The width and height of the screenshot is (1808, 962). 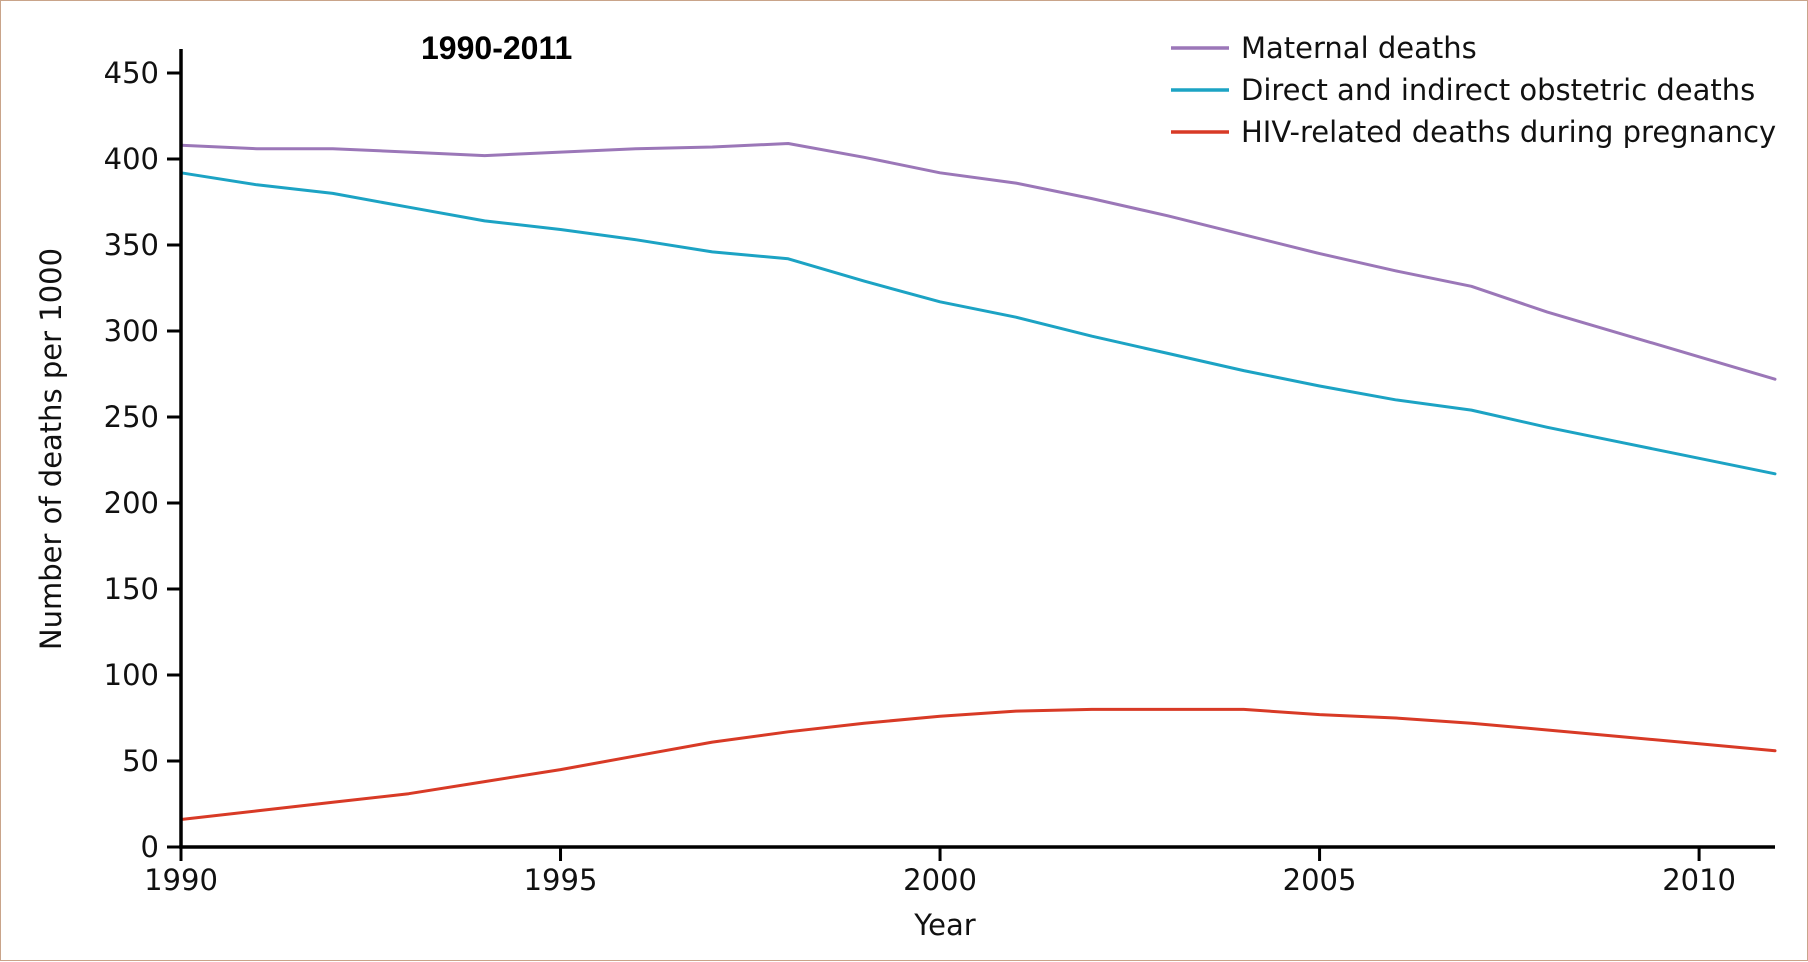 What do you see at coordinates (1508, 132) in the screenshot?
I see `legend-label: HIV-related deaths during pregnancy` at bounding box center [1508, 132].